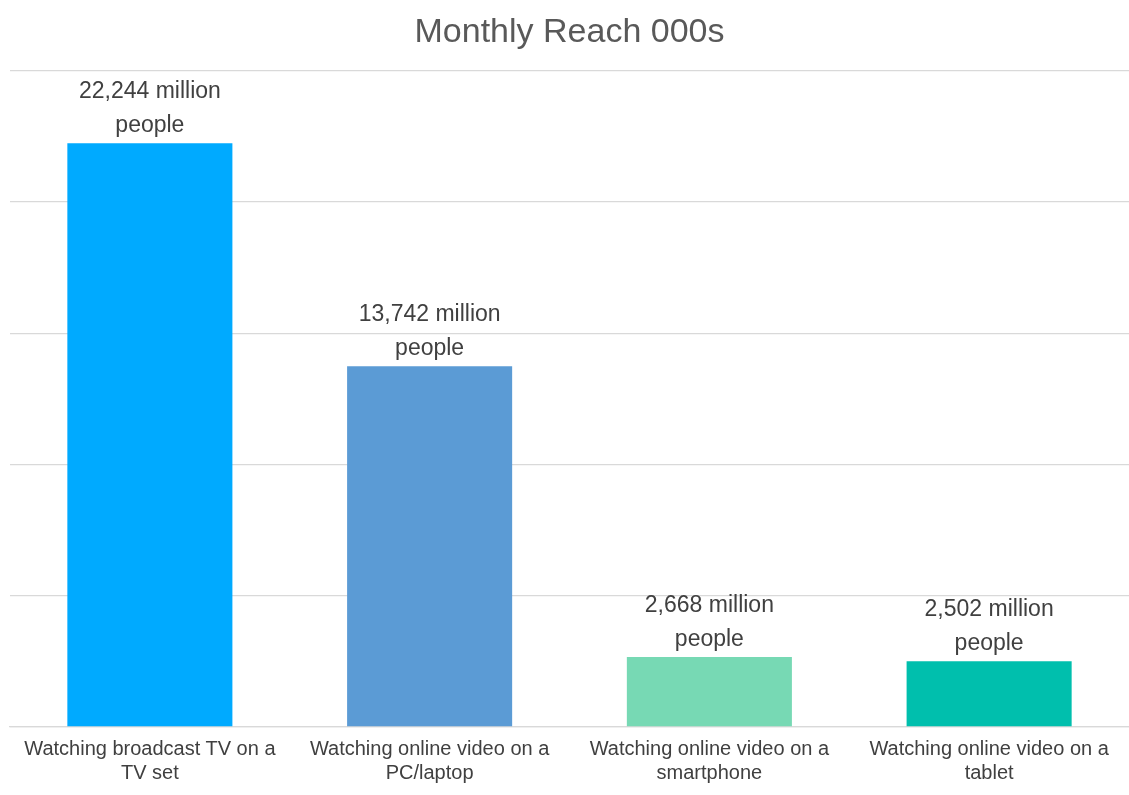  Describe the element at coordinates (709, 620) in the screenshot. I see `data-label: 2,668 million people` at that location.